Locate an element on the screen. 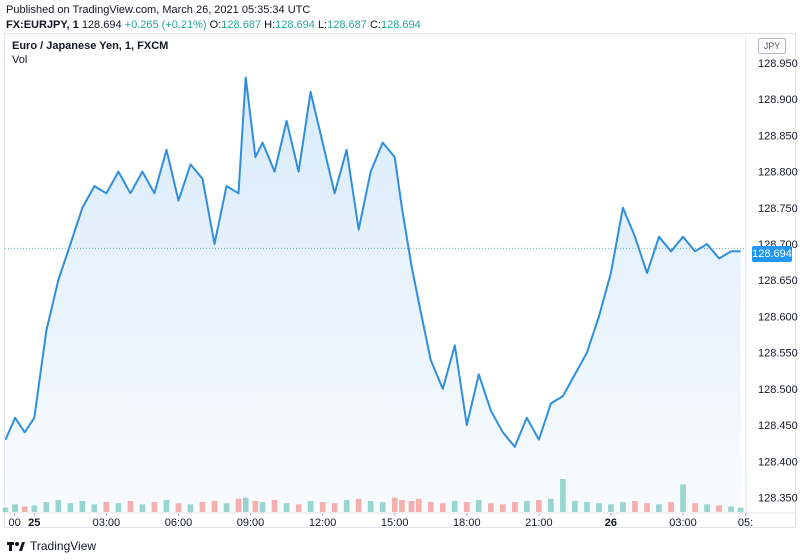 Image resolution: width=800 pixels, height=560 pixels. x-tick-label: 21:00 is located at coordinates (539, 523).